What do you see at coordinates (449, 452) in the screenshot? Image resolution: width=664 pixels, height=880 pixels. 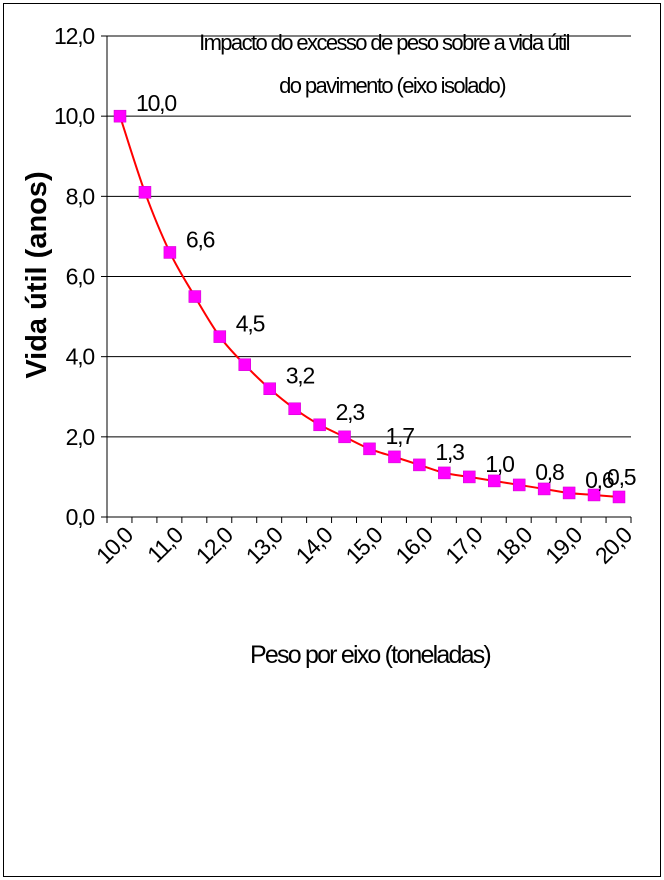 I see `data-label: 1,3` at bounding box center [449, 452].